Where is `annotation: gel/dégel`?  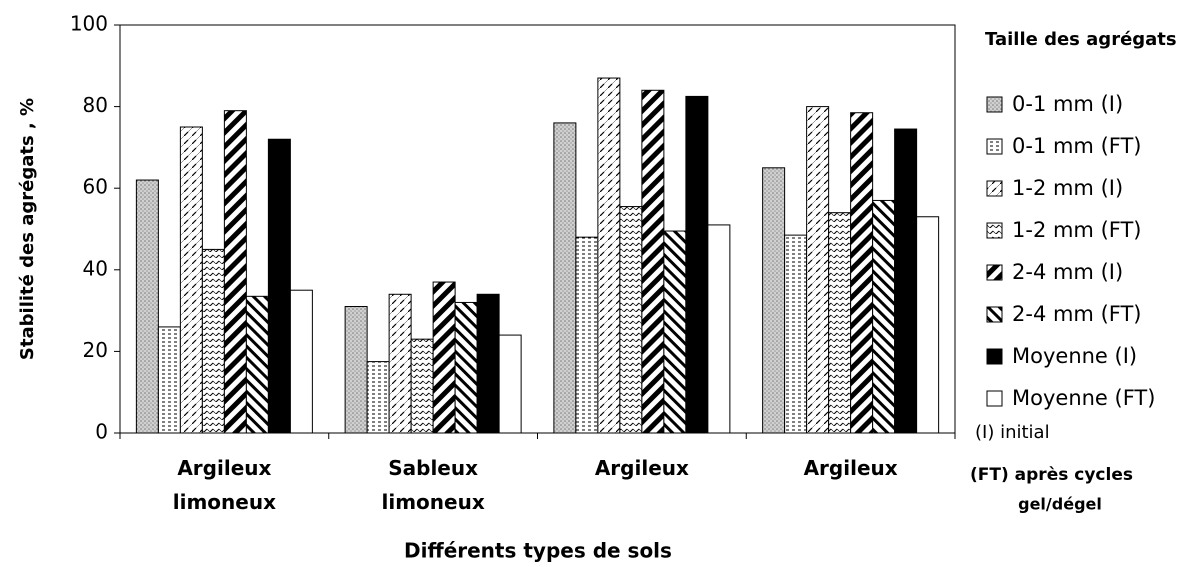 annotation: gel/dégel is located at coordinates (1060, 504).